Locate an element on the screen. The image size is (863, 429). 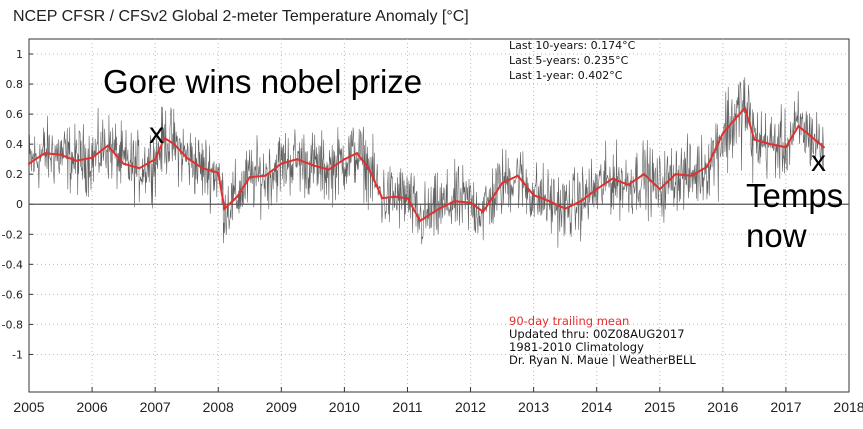
stat-last-10-years: Last 10-years: 0.174°C is located at coordinates (572, 45).